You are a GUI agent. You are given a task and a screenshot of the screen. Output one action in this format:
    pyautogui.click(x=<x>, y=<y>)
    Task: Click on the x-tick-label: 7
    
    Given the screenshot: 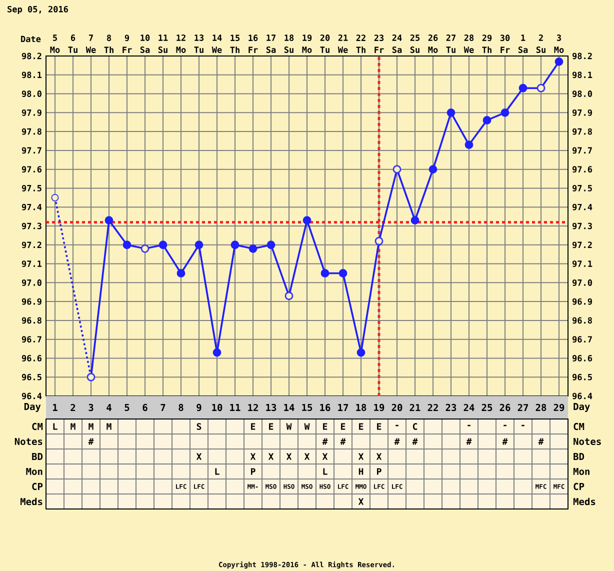 What is the action you would take?
    pyautogui.click(x=163, y=407)
    